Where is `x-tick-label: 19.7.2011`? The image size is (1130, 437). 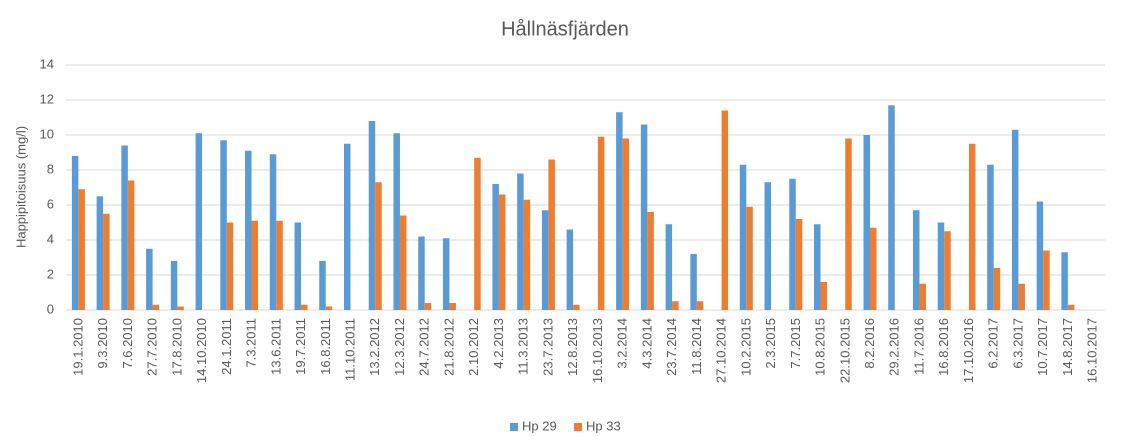
x-tick-label: 19.7.2011 is located at coordinates (300, 346).